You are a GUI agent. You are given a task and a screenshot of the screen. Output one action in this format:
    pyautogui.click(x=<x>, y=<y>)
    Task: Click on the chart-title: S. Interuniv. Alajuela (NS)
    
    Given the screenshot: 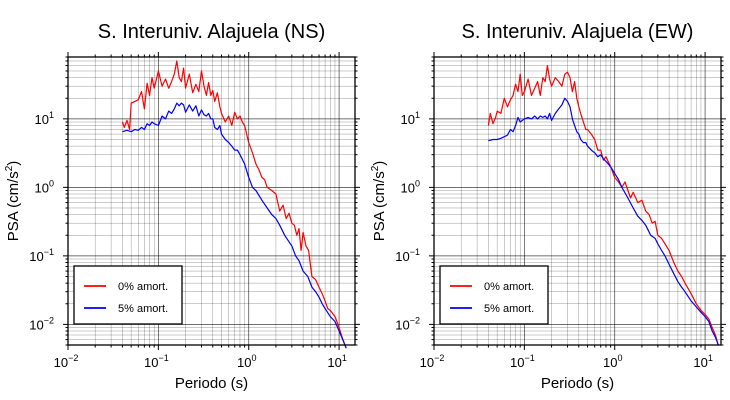 What is the action you would take?
    pyautogui.click(x=212, y=32)
    